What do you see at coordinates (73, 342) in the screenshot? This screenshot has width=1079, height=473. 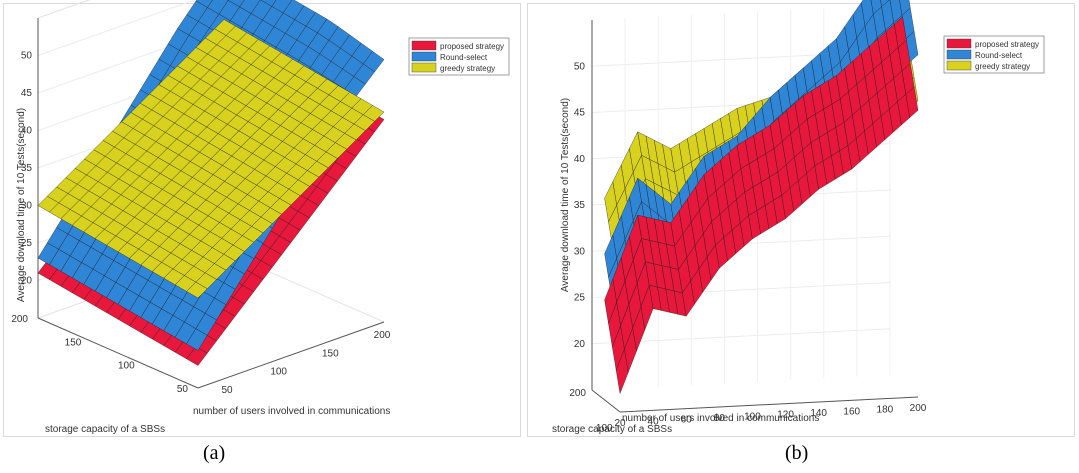 I see `y-tick-label: 150` at bounding box center [73, 342].